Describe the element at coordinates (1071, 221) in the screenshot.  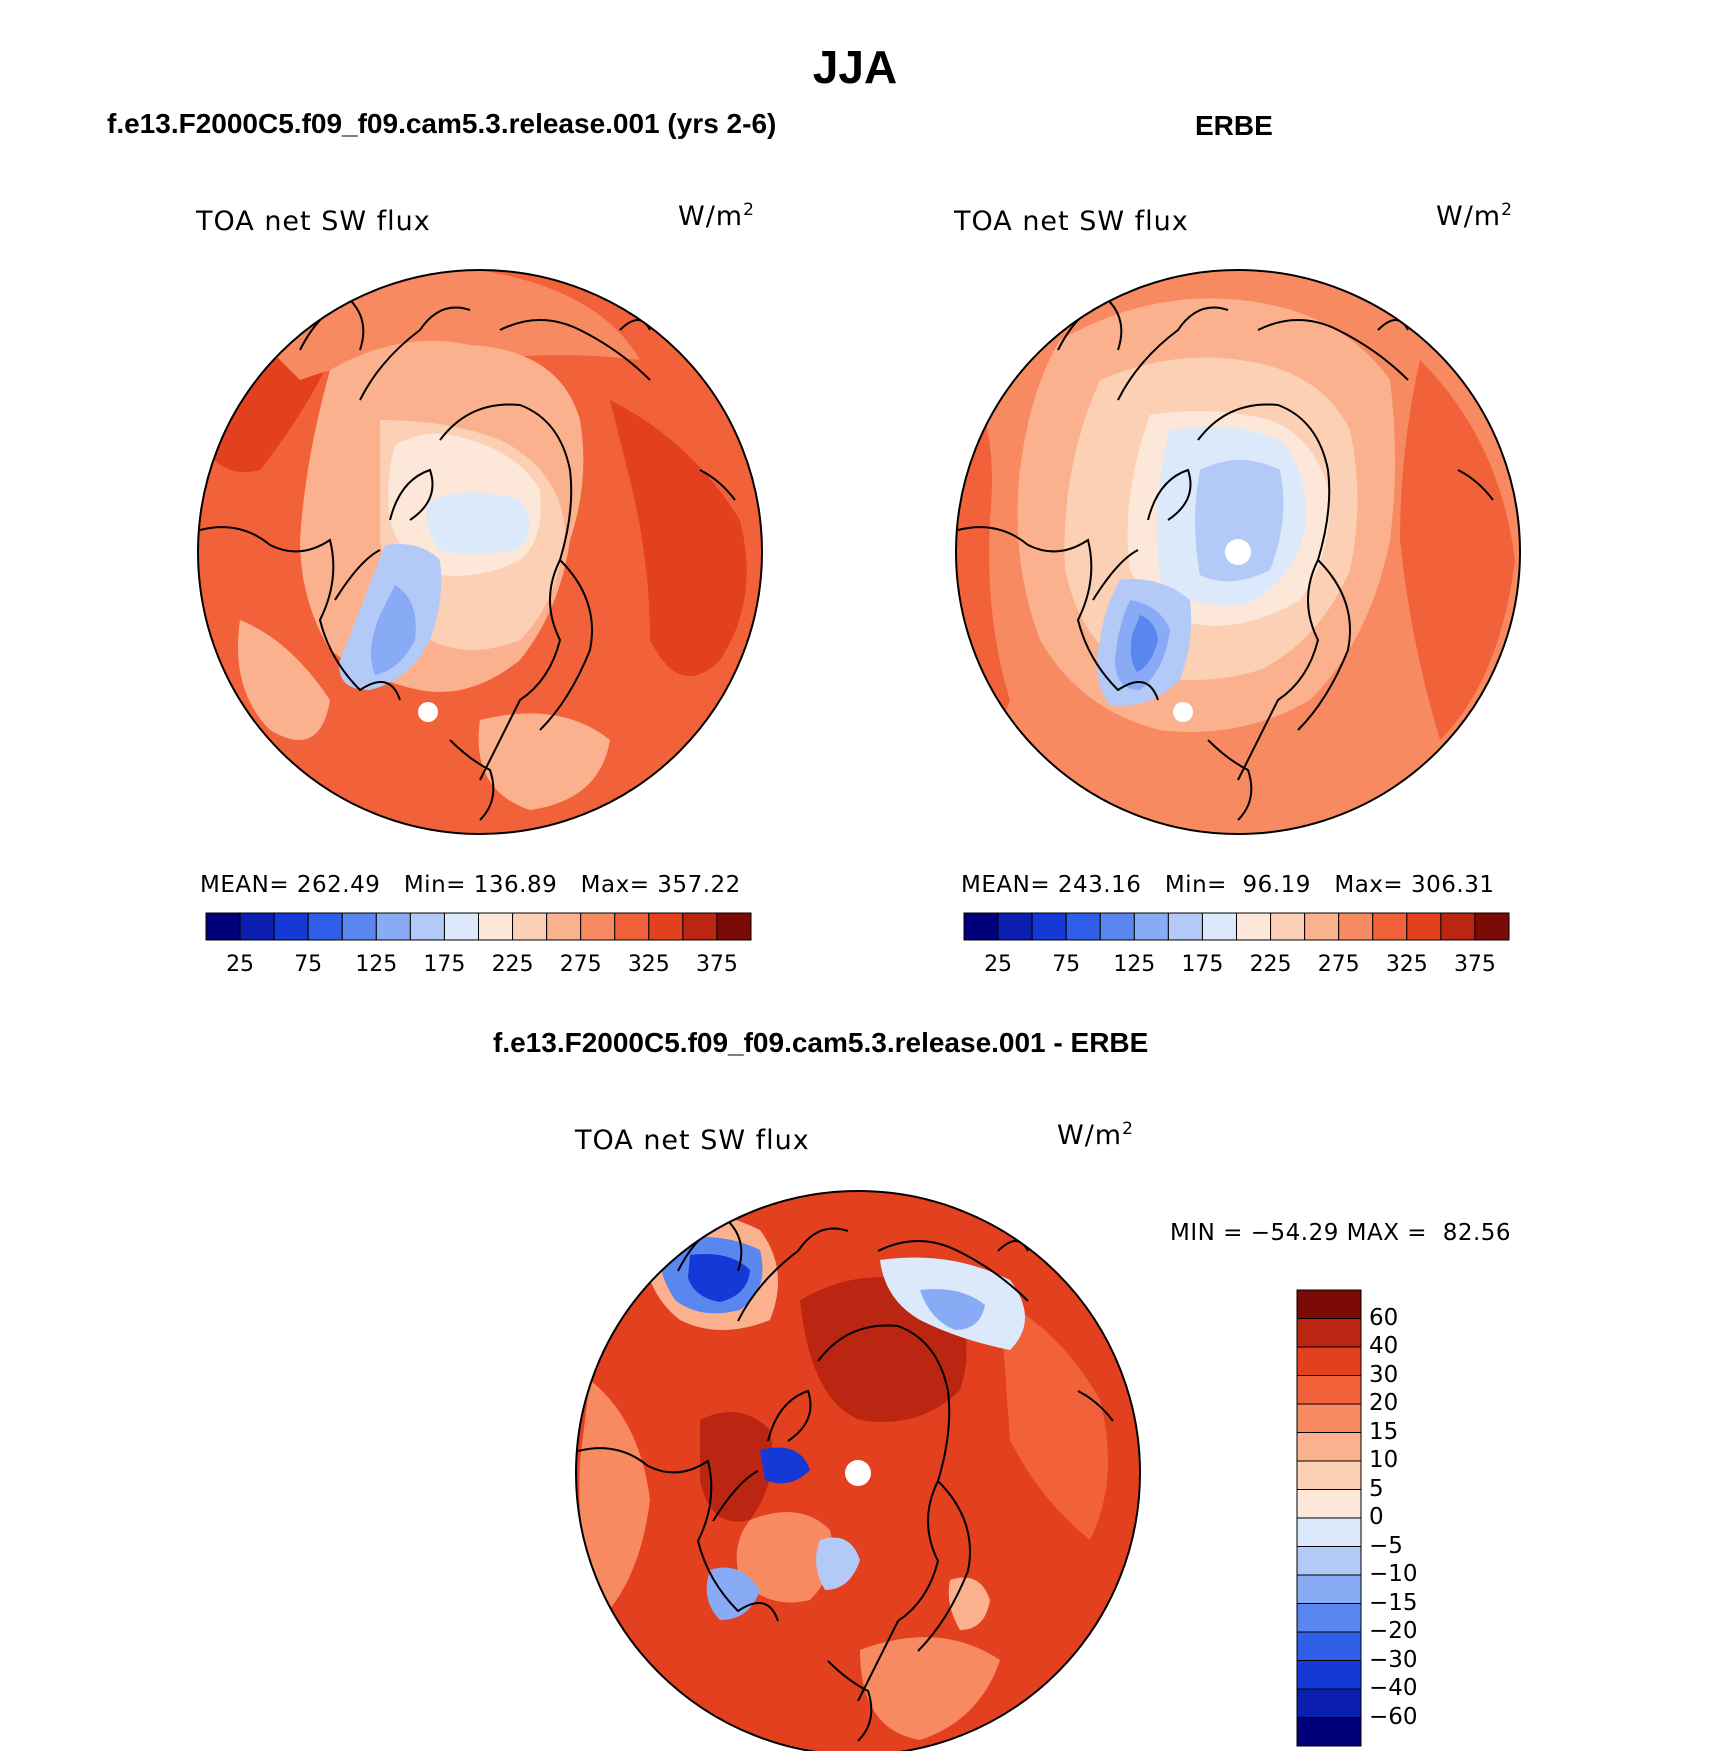
I see `panel-2-variable-label: TOA net SW flux` at that location.